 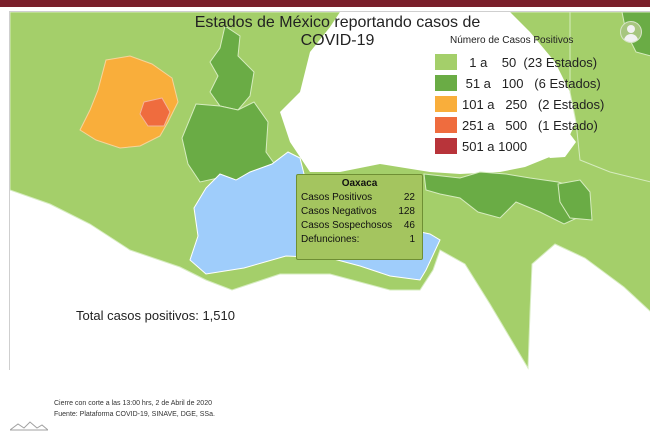 I want to click on user-avatar-body, so click(x=631, y=38).